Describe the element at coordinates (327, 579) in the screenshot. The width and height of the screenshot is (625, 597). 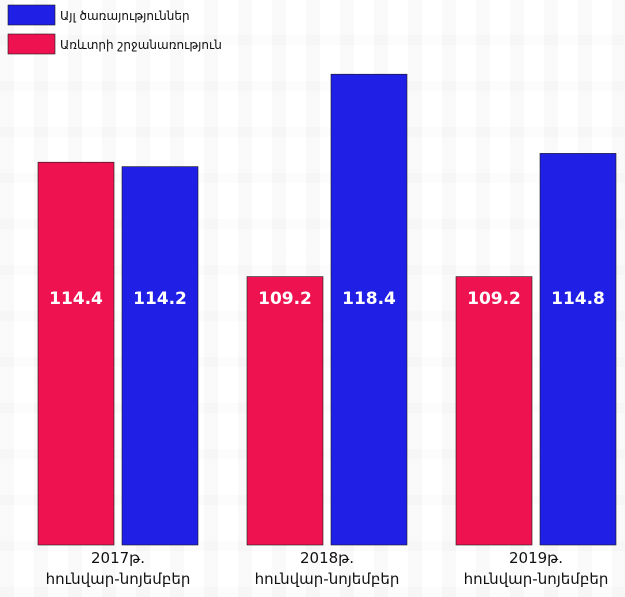
I see `category-label-1-line-1: հունվար-նոյեմբեր` at that location.